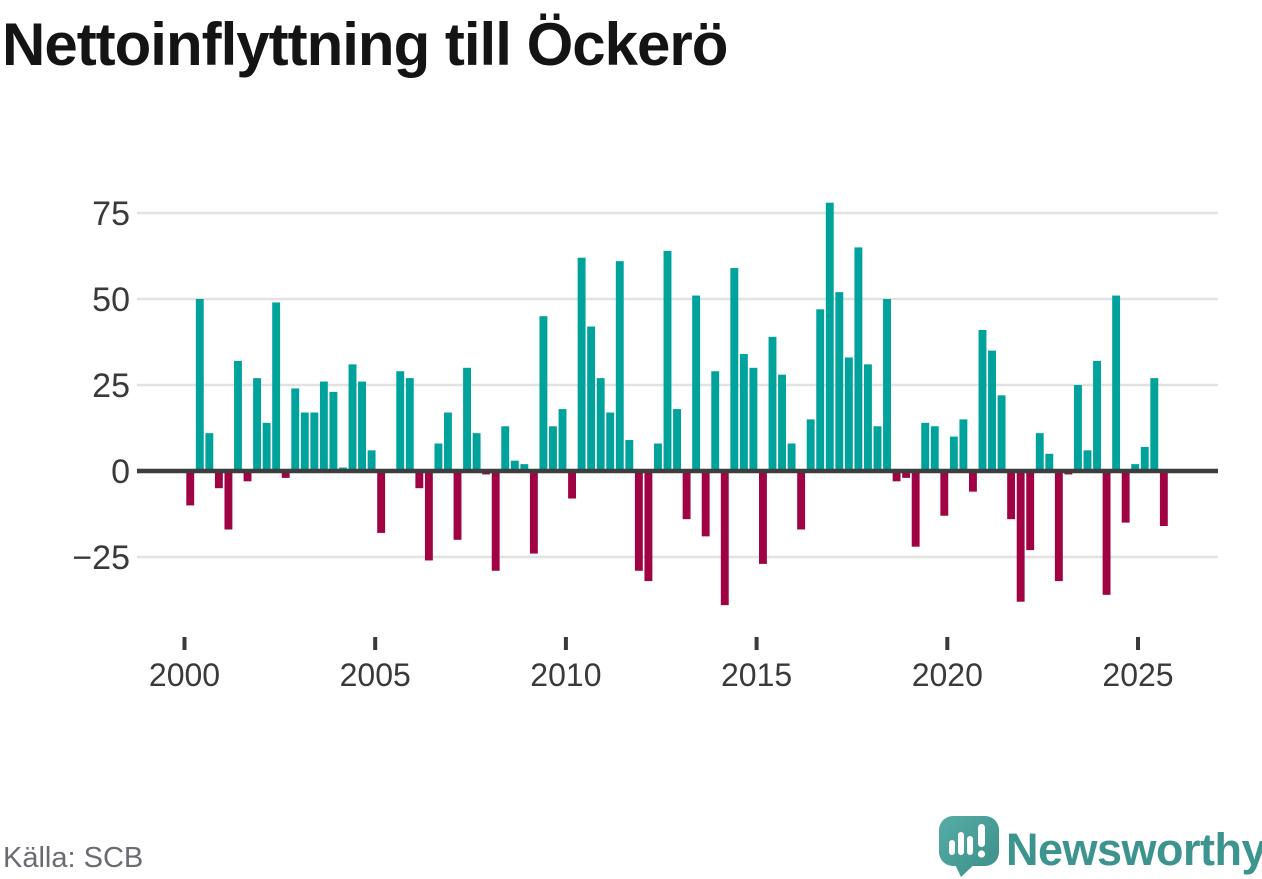 Image resolution: width=1262 pixels, height=879 pixels. What do you see at coordinates (565, 675) in the screenshot?
I see `x-tick-label: 2010` at bounding box center [565, 675].